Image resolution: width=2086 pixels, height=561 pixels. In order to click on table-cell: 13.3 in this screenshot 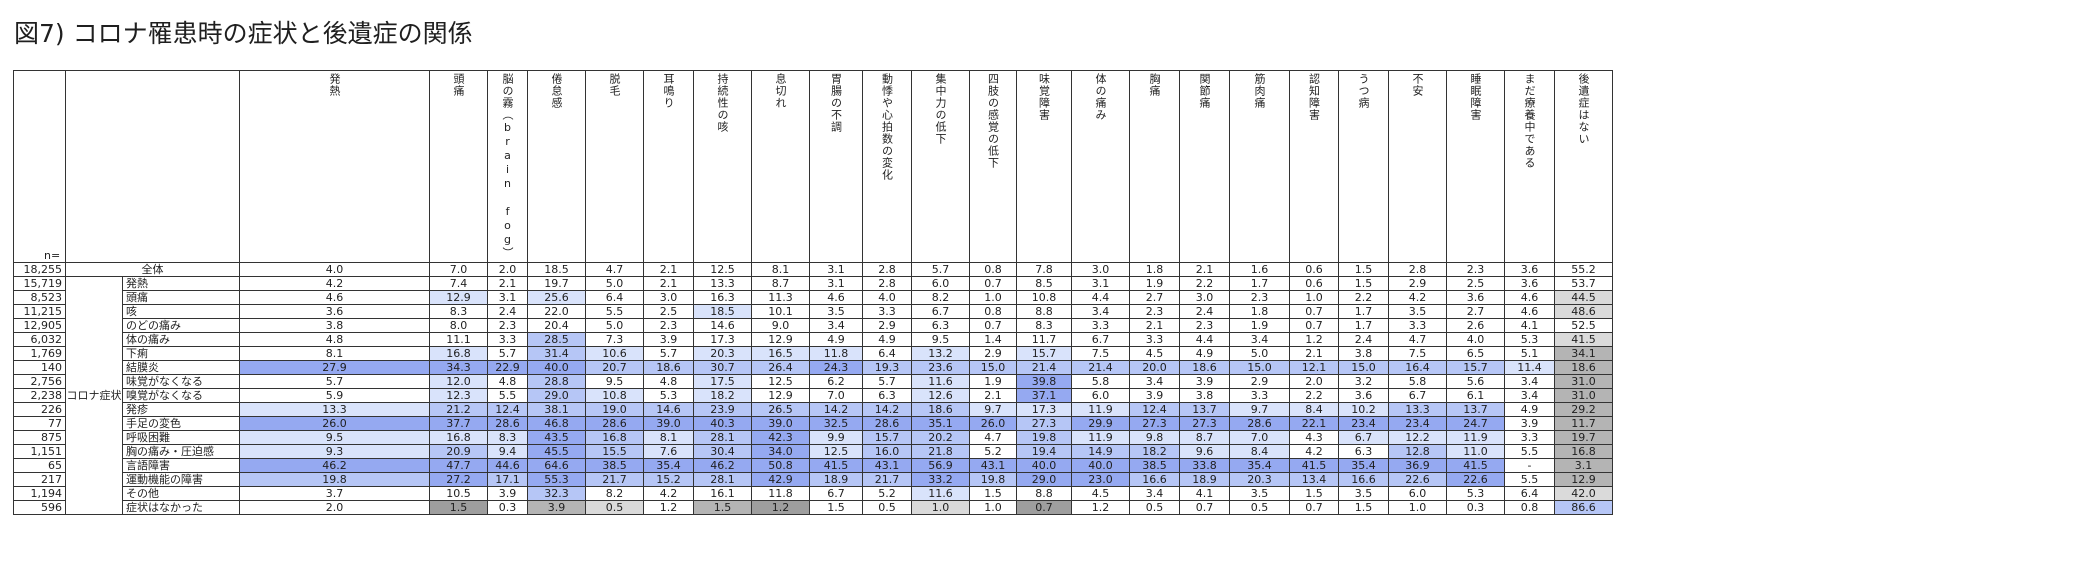, I will do `click(722, 283)`.